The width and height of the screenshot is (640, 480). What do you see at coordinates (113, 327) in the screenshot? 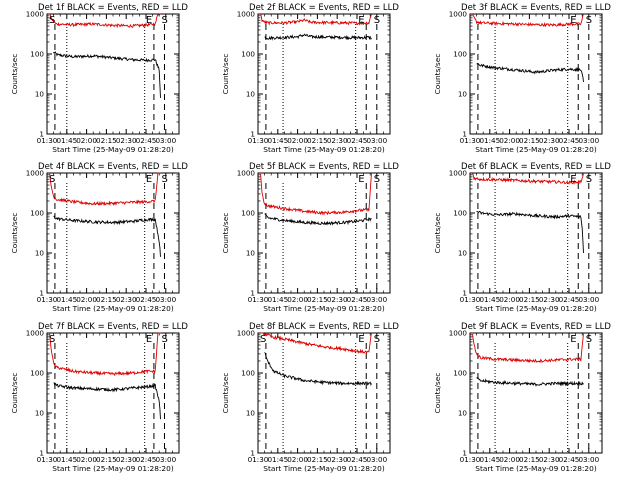
I see `panel-title: Det 7f BLACK = Events, RED = LLD` at bounding box center [113, 327].